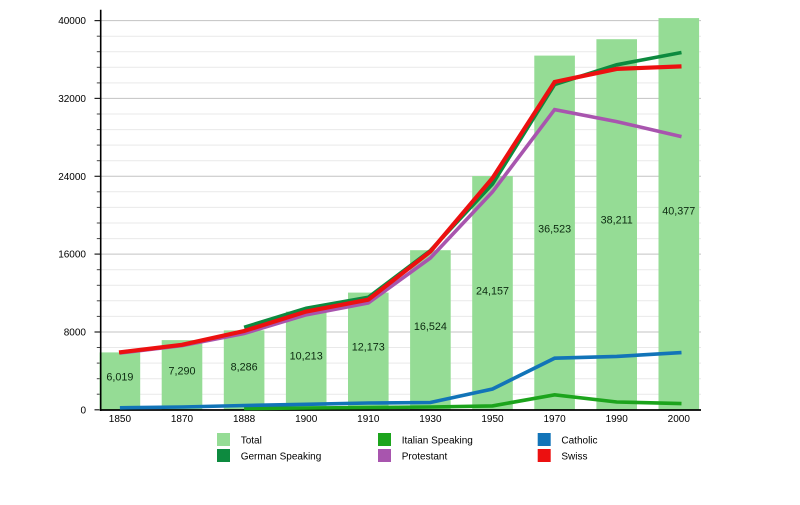  What do you see at coordinates (425, 457) in the screenshot?
I see `svg-text: Protestant` at bounding box center [425, 457].